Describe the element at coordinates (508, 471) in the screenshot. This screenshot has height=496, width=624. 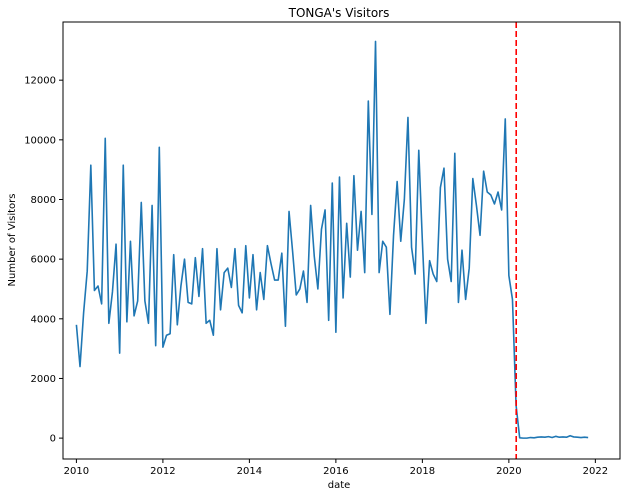
I see `x-tick-label: 2020` at that location.